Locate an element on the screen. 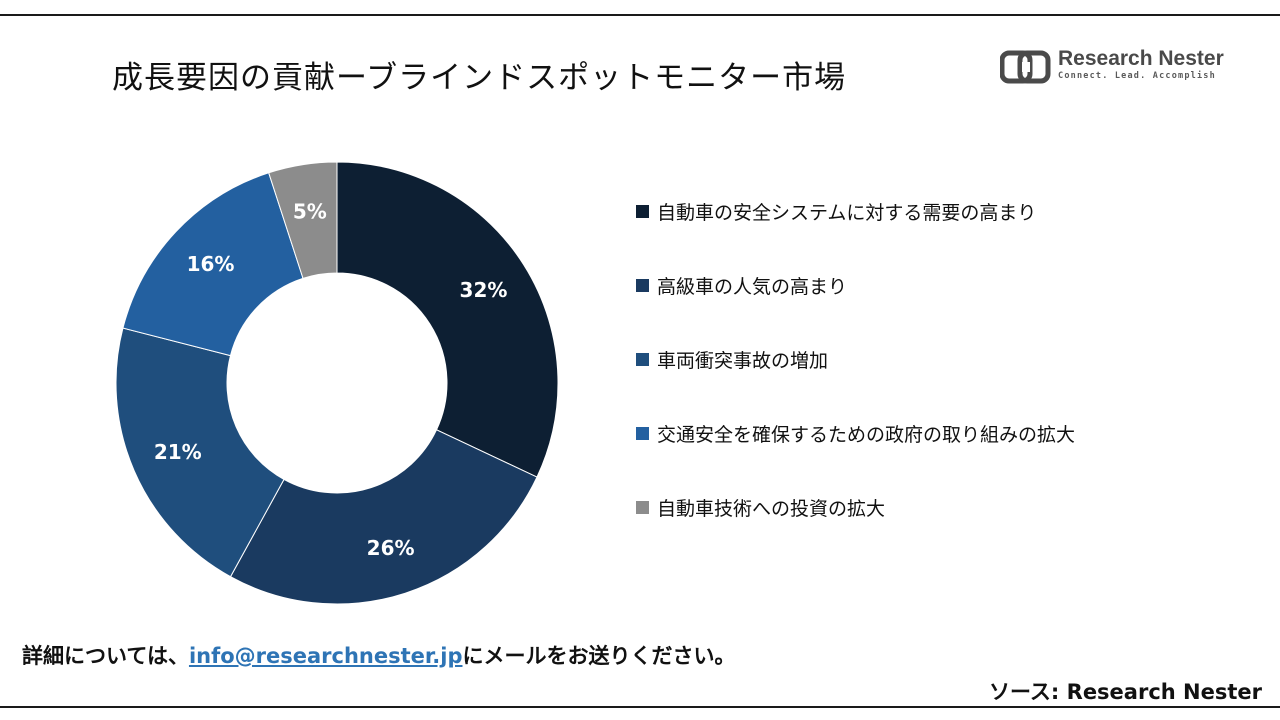  top-rule is located at coordinates (640, 15).